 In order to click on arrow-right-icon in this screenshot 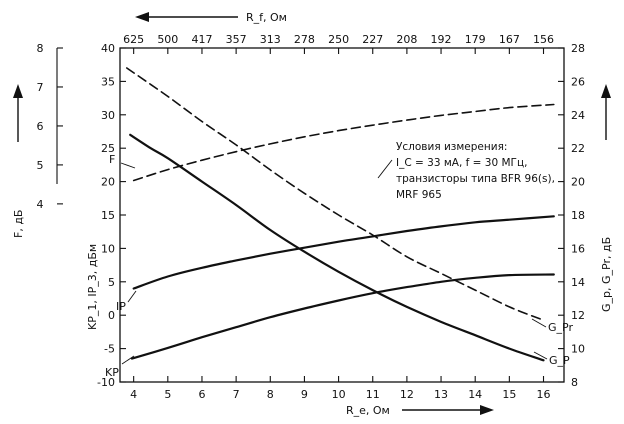, I will do `click(487, 410)`.